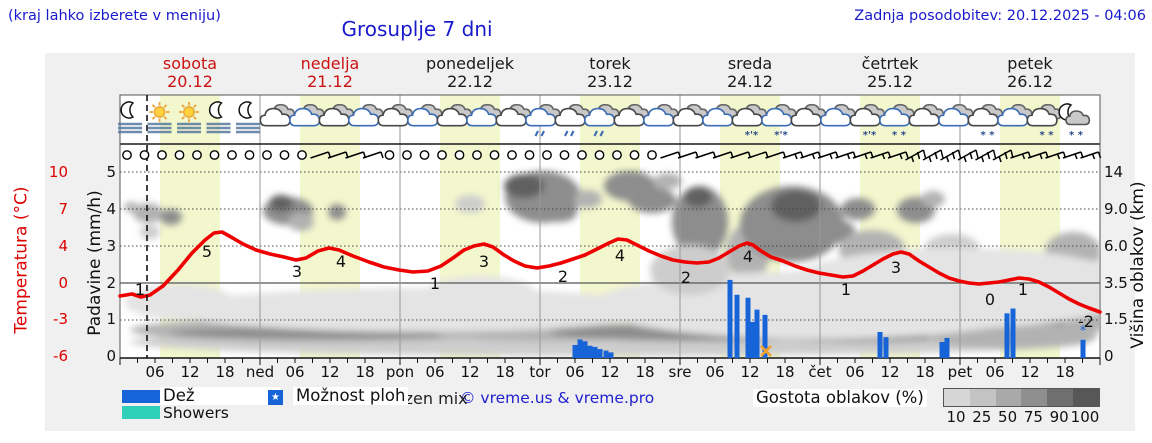 This screenshot has width=1152, height=443. What do you see at coordinates (960, 372) in the screenshot?
I see `x-tick-pet: pet` at bounding box center [960, 372].